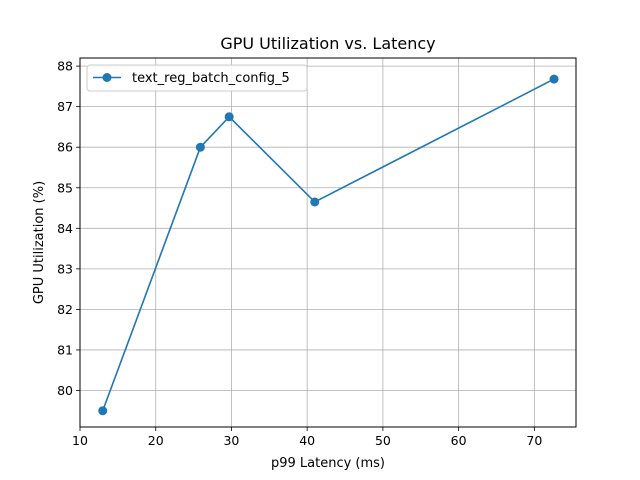 This screenshot has height=480, width=640. What do you see at coordinates (65, 147) in the screenshot?
I see `y-tick-label: 86` at bounding box center [65, 147].